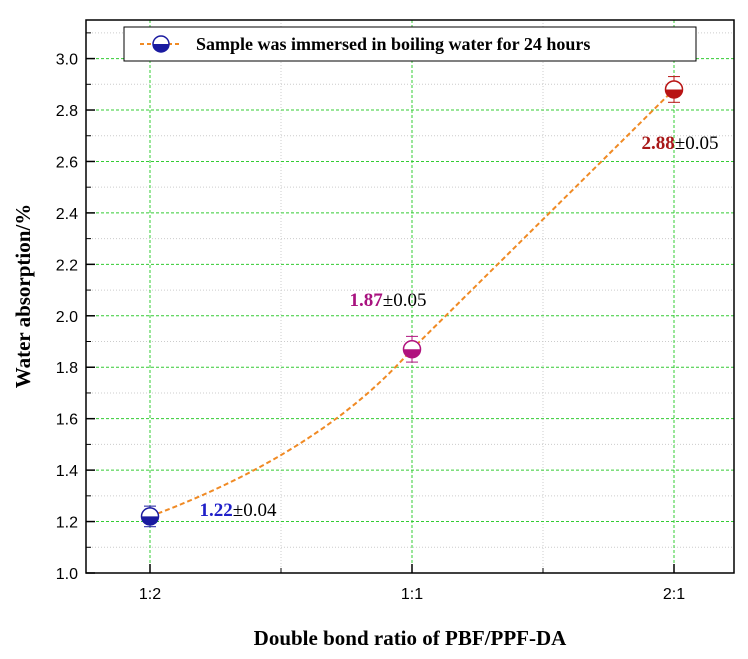 The height and width of the screenshot is (659, 748). What do you see at coordinates (67, 214) in the screenshot?
I see `y-tick-label: 2.4` at bounding box center [67, 214].